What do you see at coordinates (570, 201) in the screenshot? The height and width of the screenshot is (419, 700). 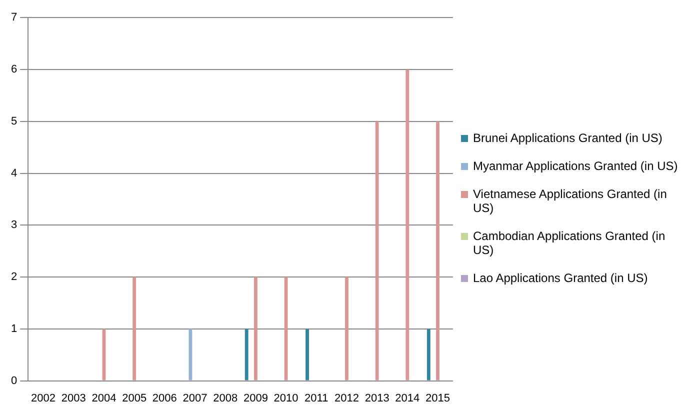 I see `legend-label: Vietnamese Applications Granted (in US)` at bounding box center [570, 201].